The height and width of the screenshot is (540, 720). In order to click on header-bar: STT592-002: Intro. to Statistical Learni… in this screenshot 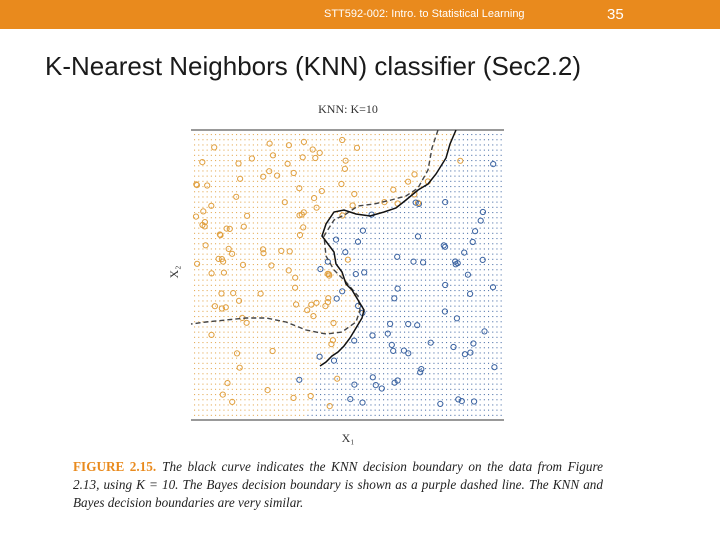, I will do `click(360, 14)`.